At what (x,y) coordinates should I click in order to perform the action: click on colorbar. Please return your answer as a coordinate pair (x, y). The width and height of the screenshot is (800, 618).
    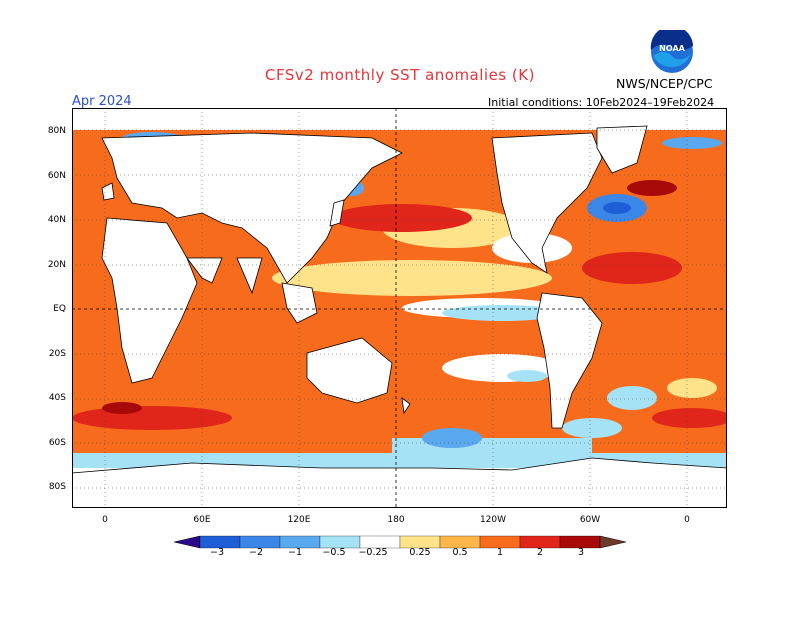
    Looking at the image, I should click on (400, 542).